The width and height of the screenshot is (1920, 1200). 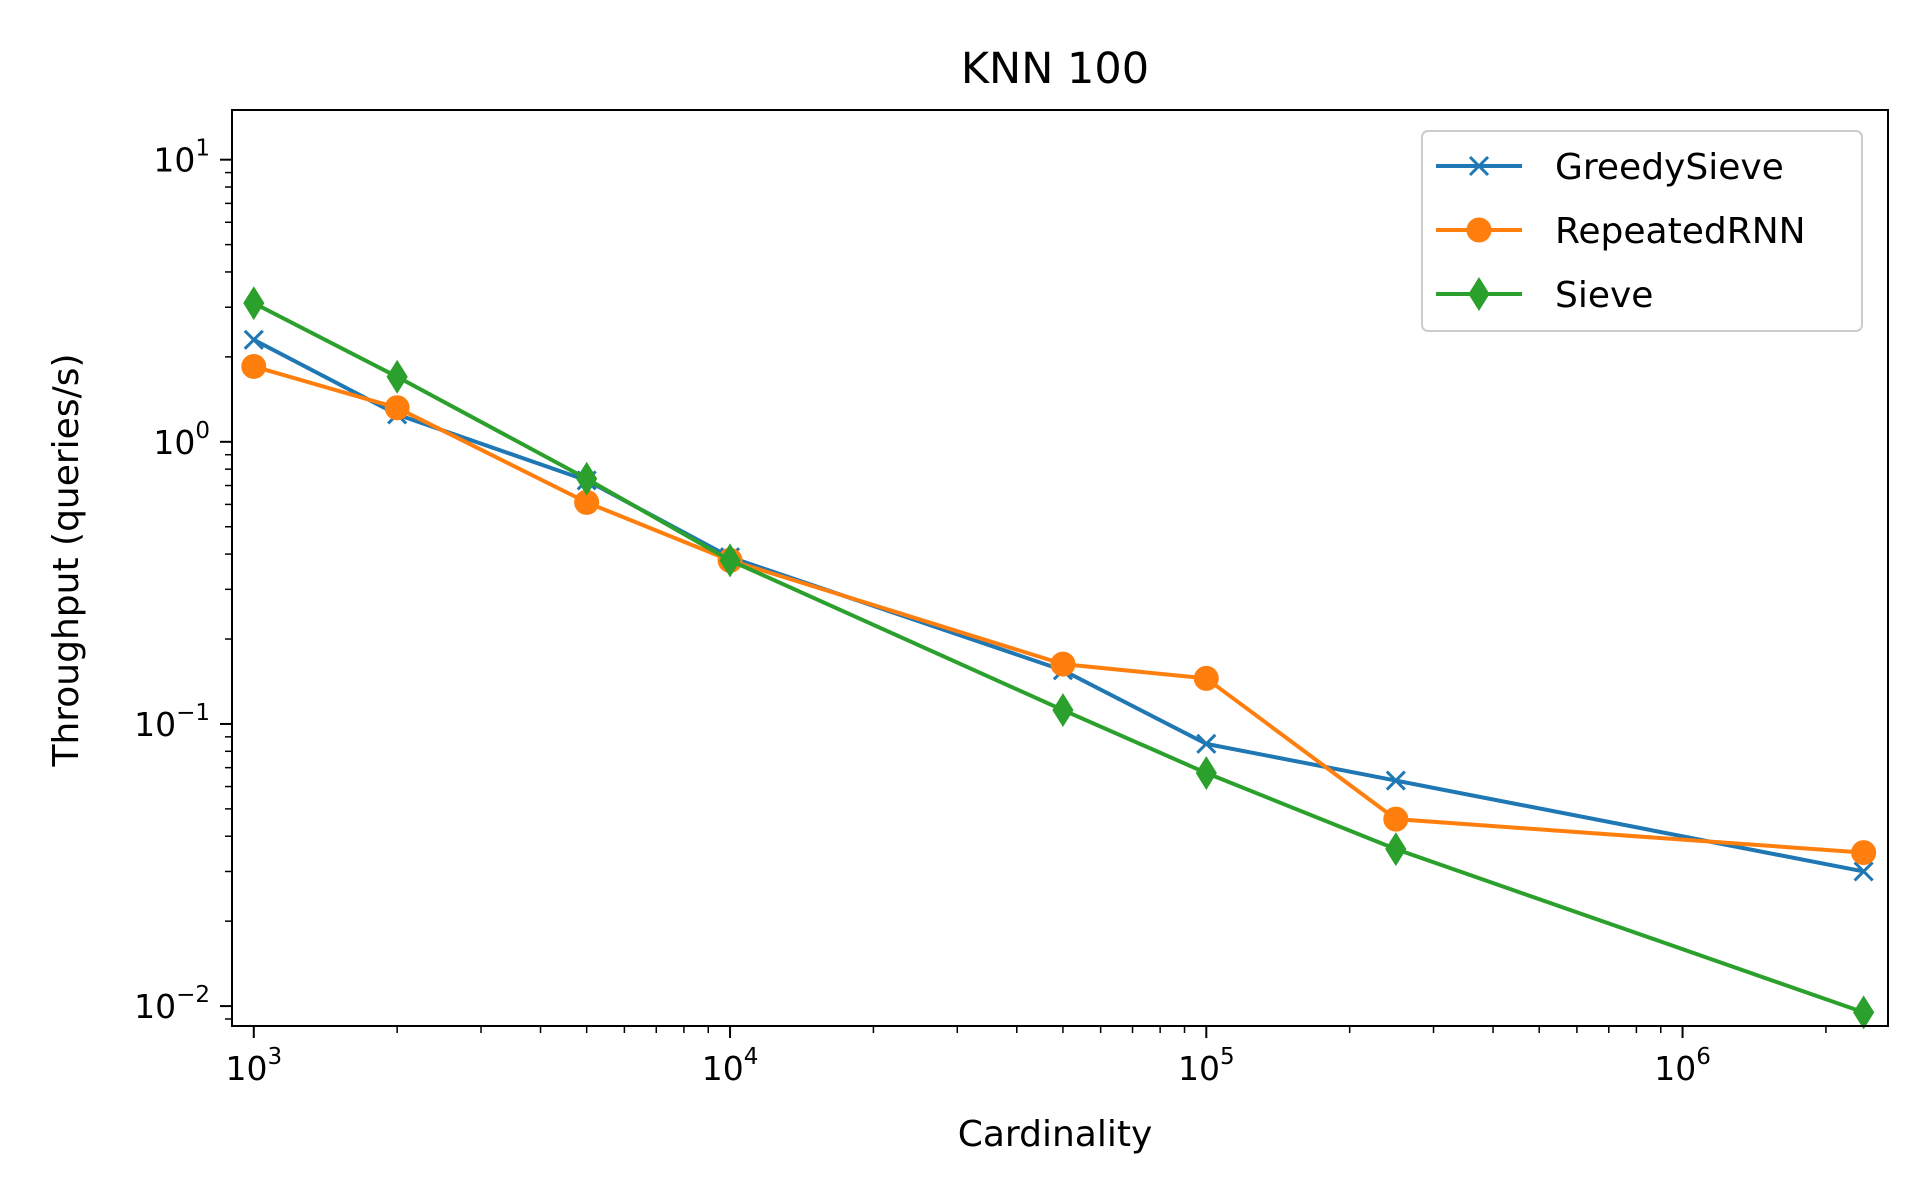 What do you see at coordinates (1479, 294) in the screenshot?
I see `legend-marker-sieve` at bounding box center [1479, 294].